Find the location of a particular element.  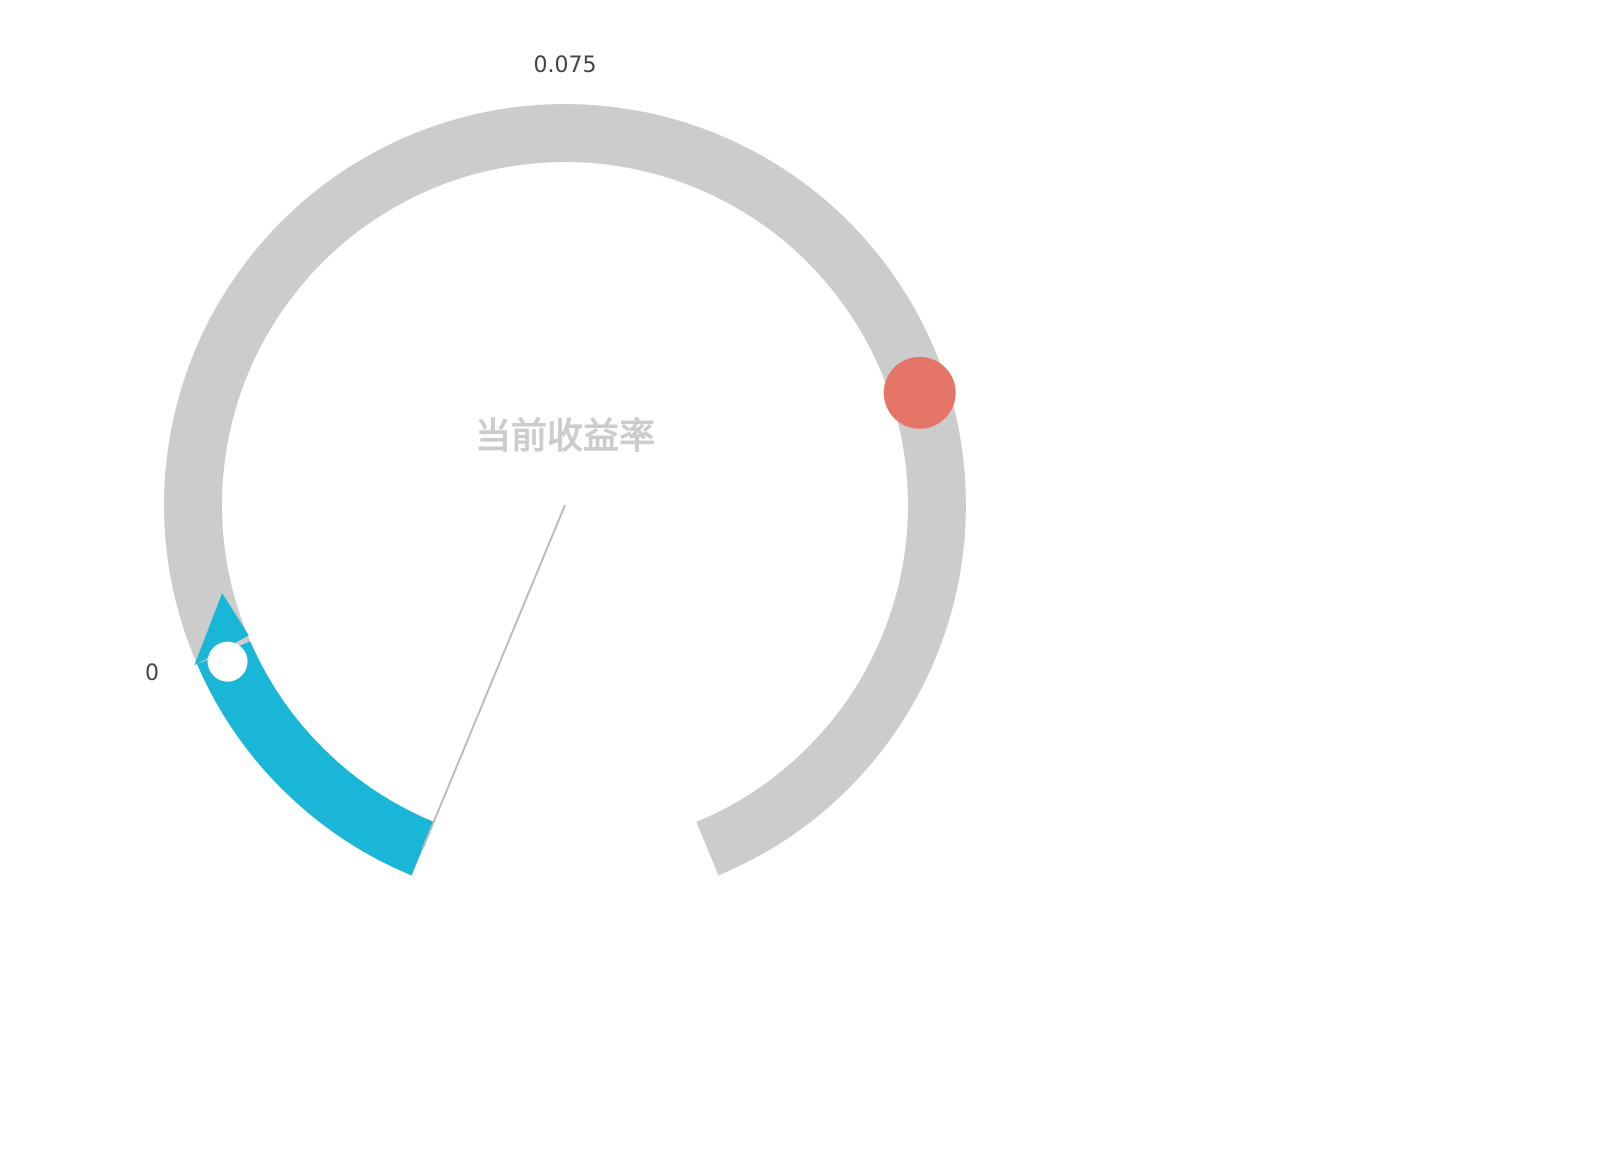

tick-label-min: 0 is located at coordinates (152, 673).